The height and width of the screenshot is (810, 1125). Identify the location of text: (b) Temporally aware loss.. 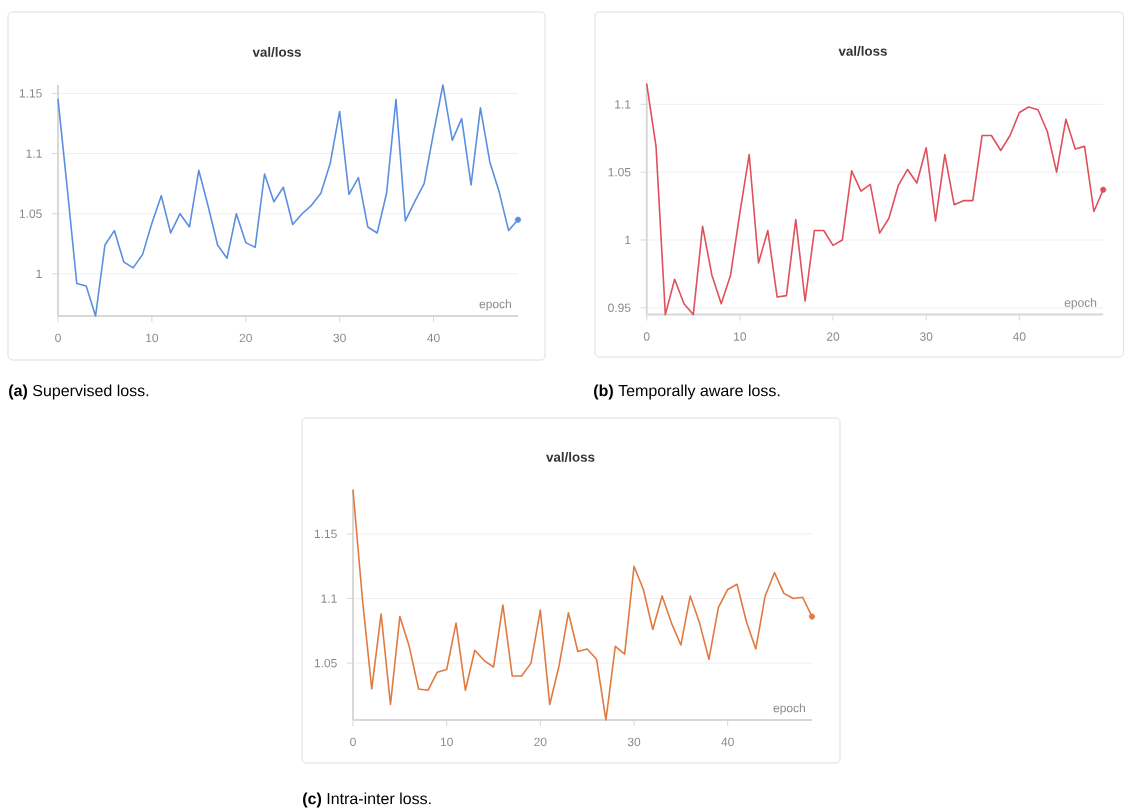
(687, 392).